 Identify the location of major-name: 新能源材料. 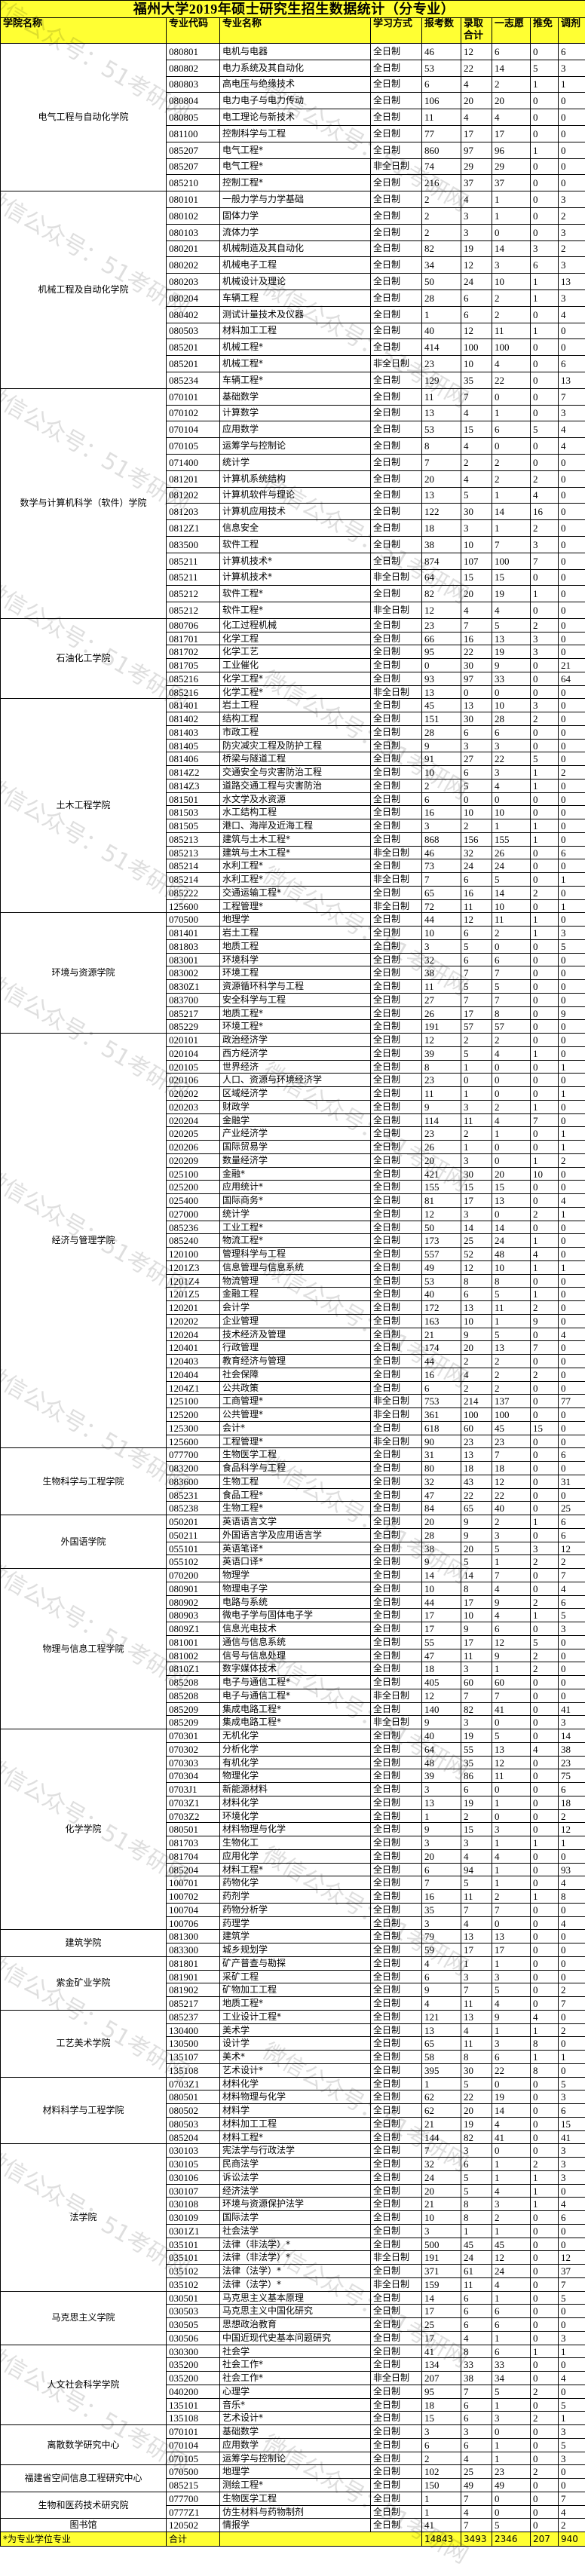
(295, 1789).